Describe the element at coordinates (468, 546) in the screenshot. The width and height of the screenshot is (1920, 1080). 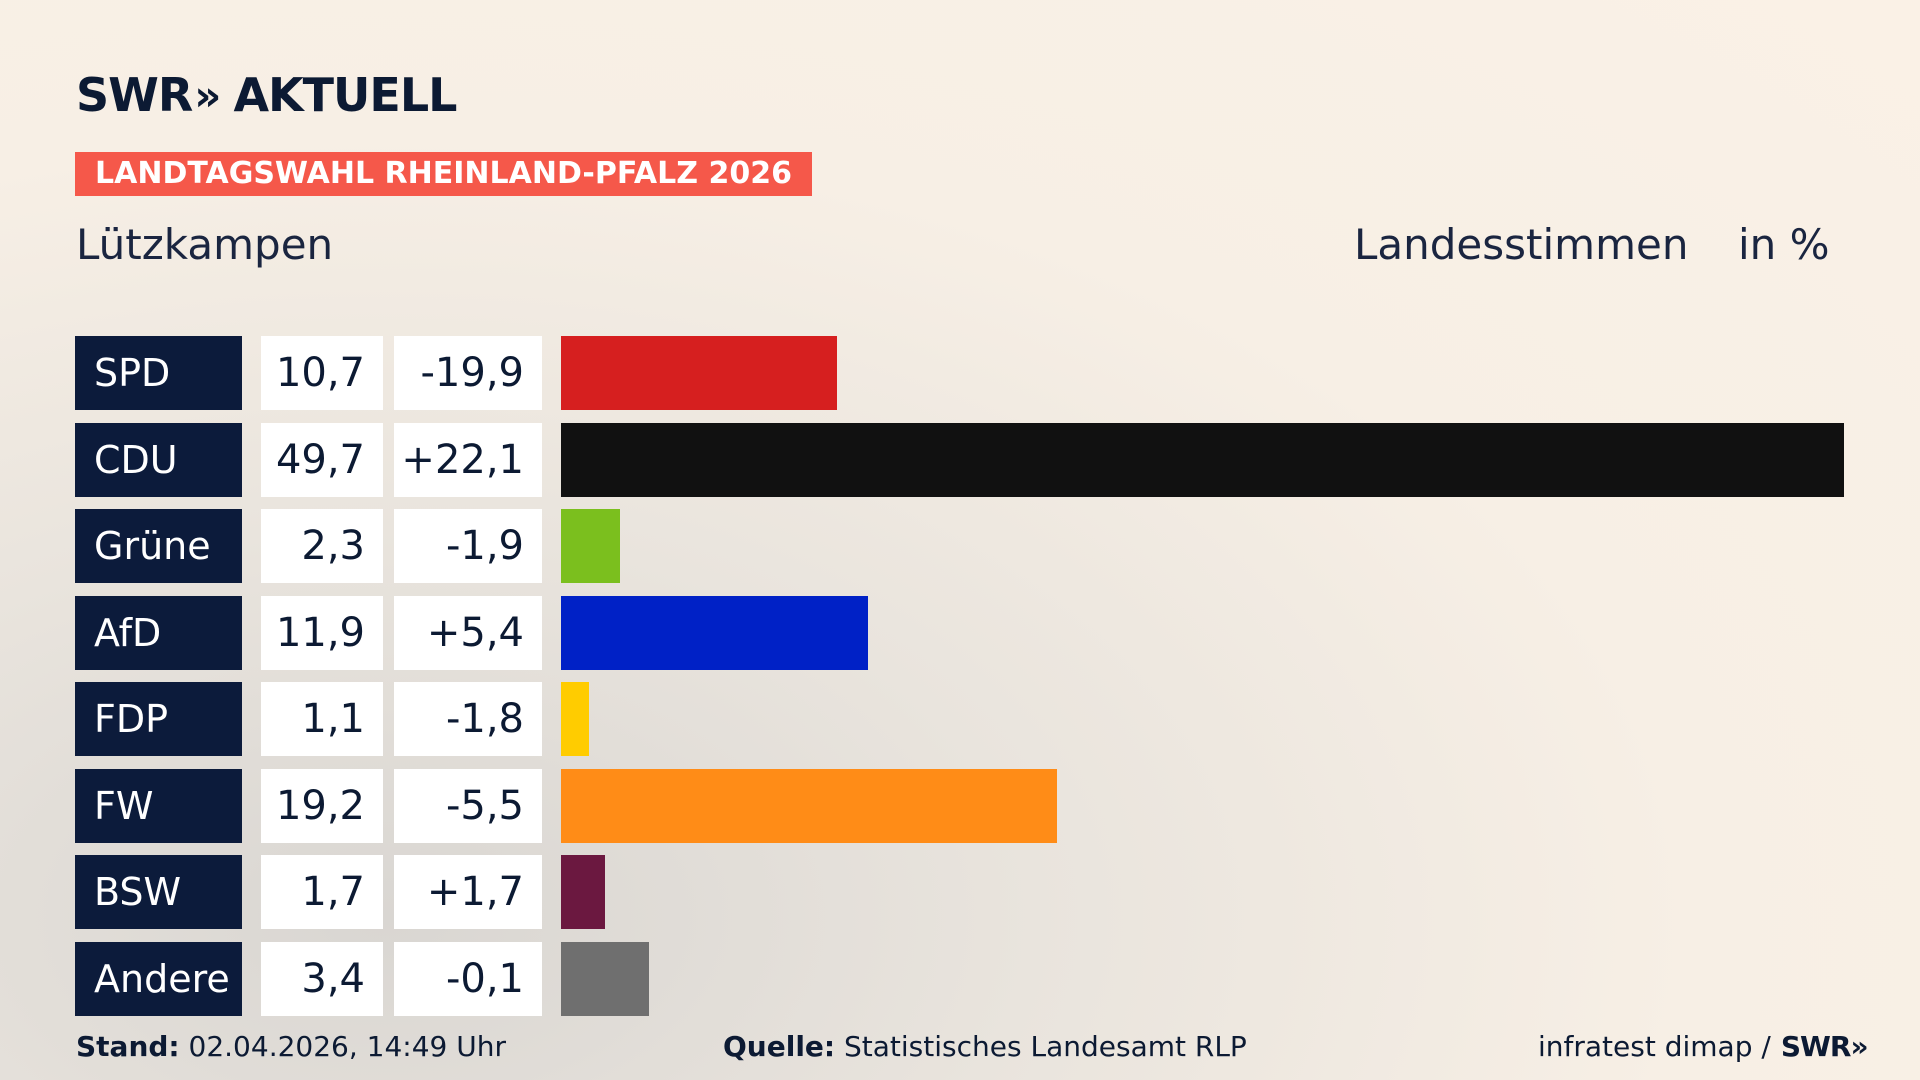
I see `vote-change-value: -1,9` at that location.